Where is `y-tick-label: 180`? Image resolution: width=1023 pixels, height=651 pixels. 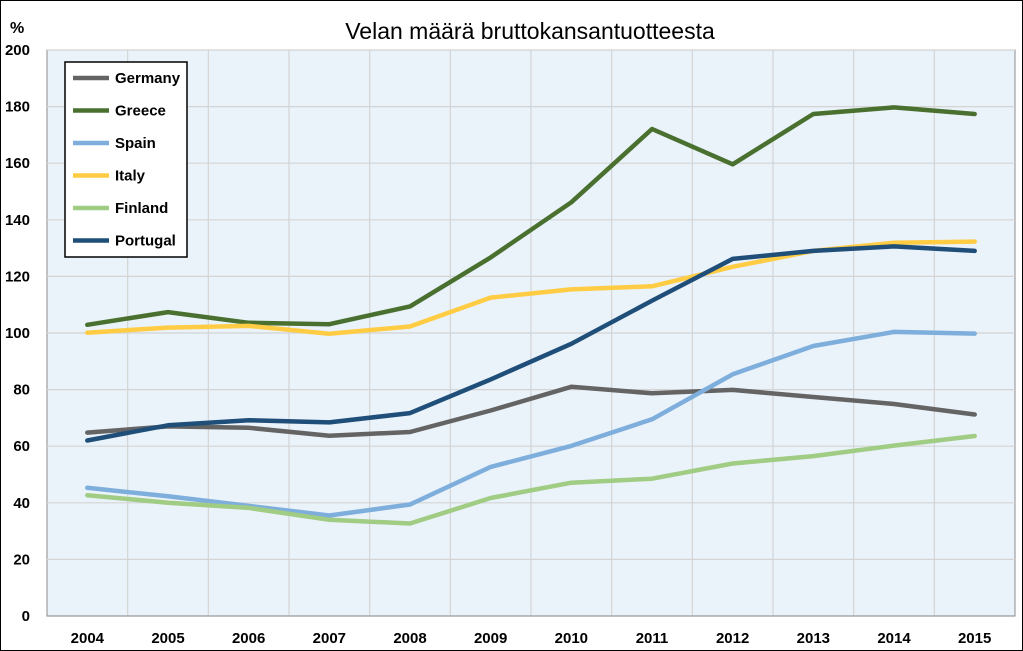
y-tick-label: 180 is located at coordinates (17, 107).